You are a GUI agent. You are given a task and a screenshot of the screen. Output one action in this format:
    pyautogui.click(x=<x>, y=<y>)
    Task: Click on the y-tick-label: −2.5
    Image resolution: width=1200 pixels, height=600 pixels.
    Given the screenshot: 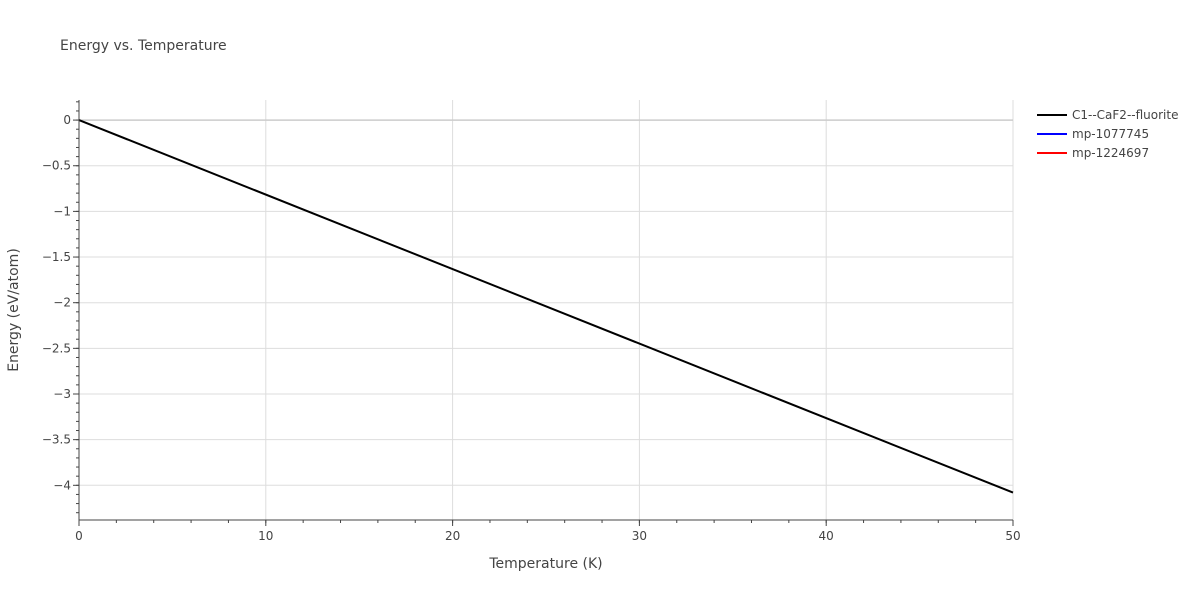 What is the action you would take?
    pyautogui.click(x=56, y=348)
    